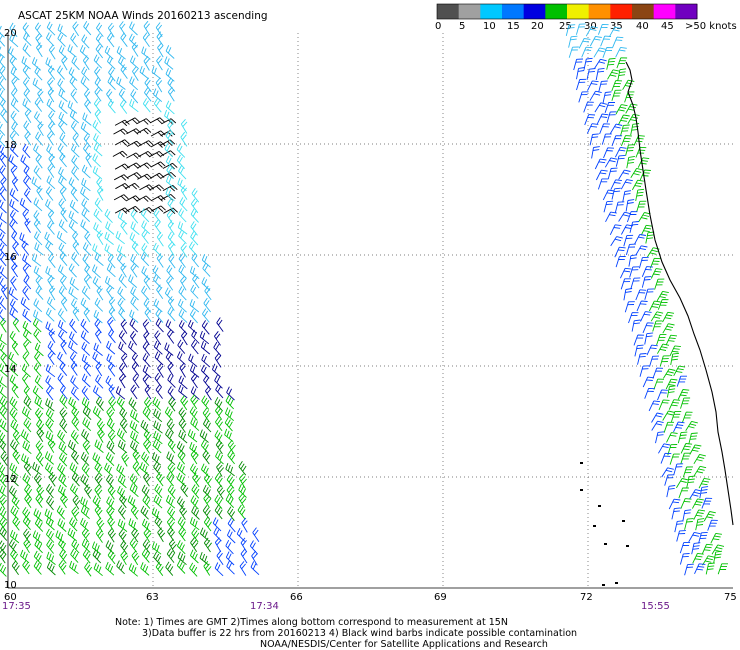  Describe the element at coordinates (143, 16) in the screenshot. I see `map-title: ASCAT 25KM NOAA Winds 20160213 ascending` at that location.